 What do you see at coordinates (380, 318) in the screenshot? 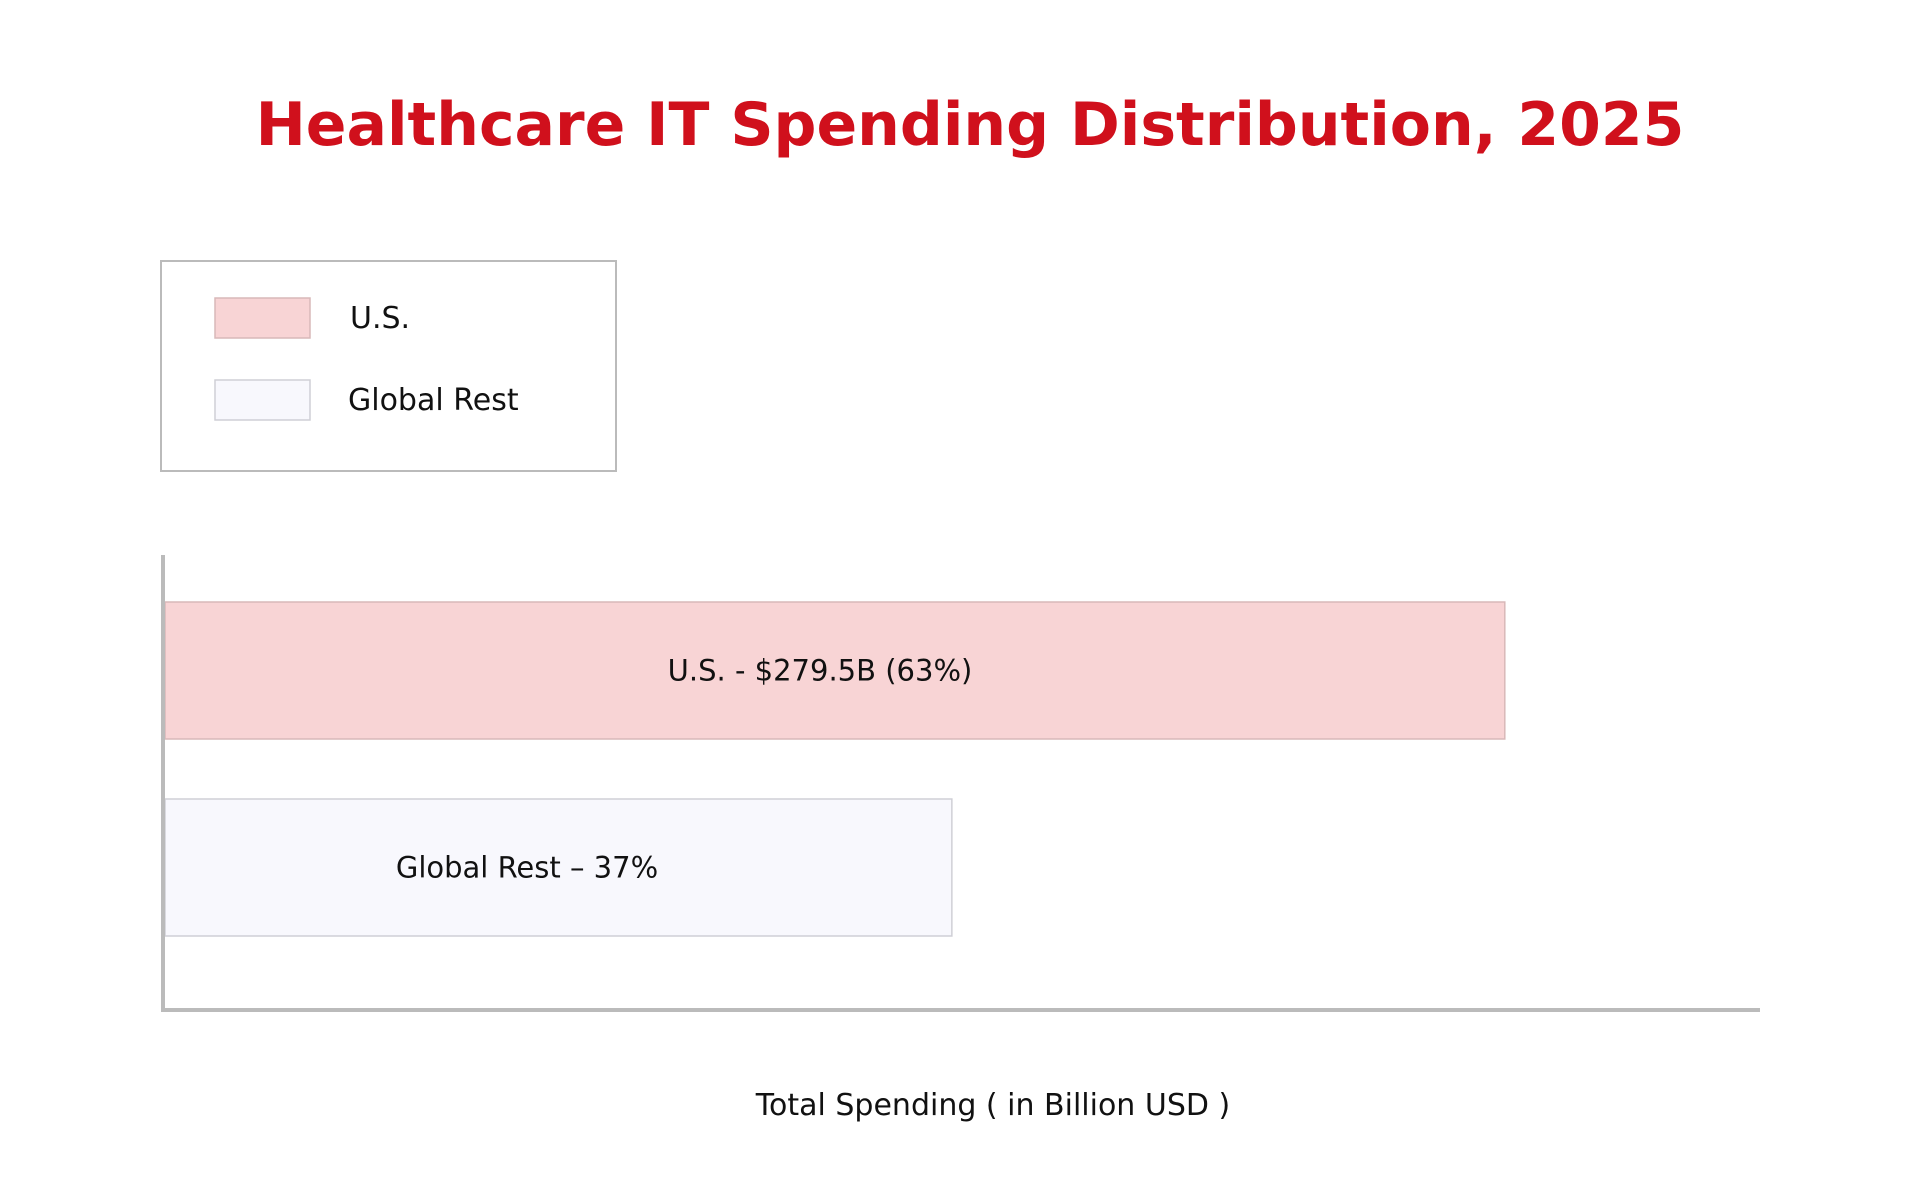
I see `legend-label-us: U.S.` at bounding box center [380, 318].